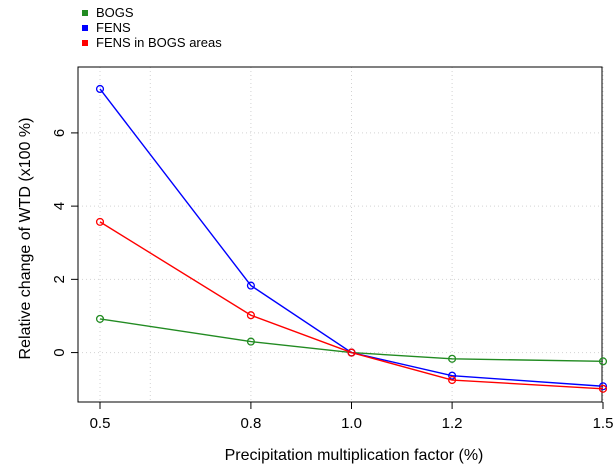  I want to click on legend-label: FENS in BOGS areas, so click(159, 42).